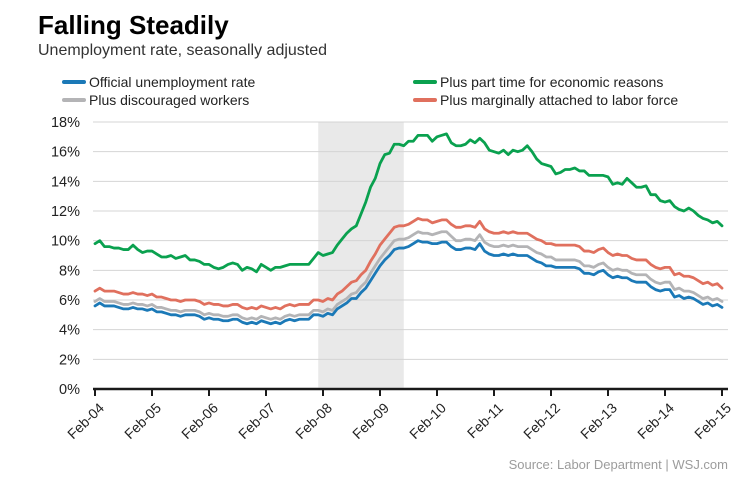 The width and height of the screenshot is (750, 495). Describe the element at coordinates (65, 212) in the screenshot. I see `y-tick-label: 12%` at that location.